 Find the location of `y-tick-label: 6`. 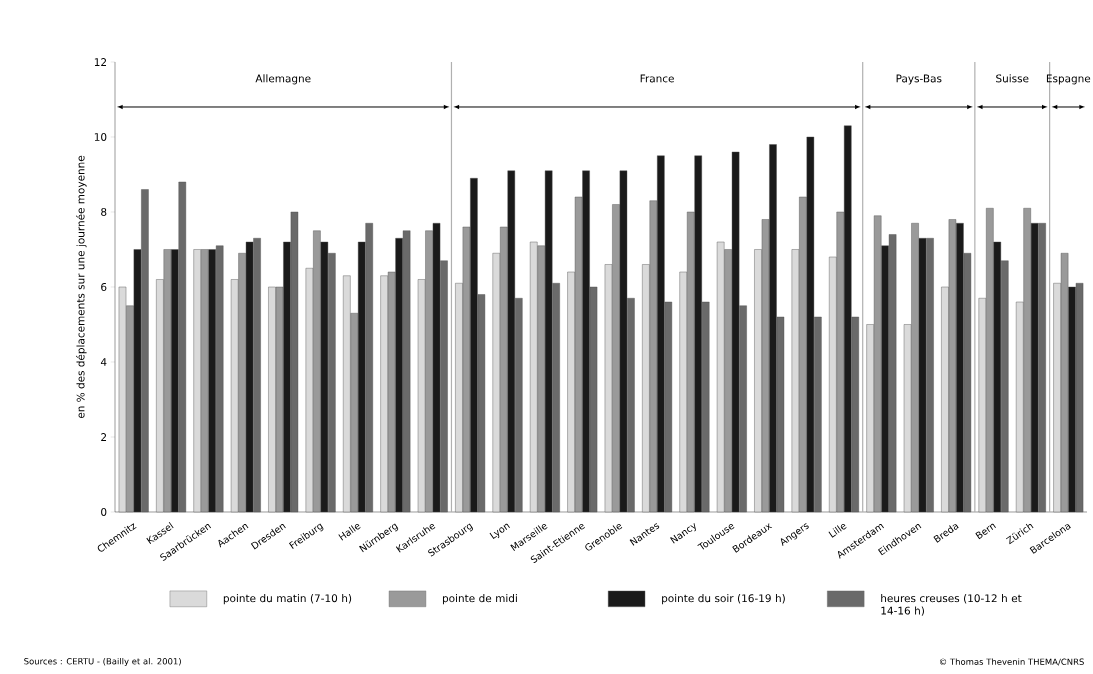

y-tick-label: 6 is located at coordinates (104, 287).